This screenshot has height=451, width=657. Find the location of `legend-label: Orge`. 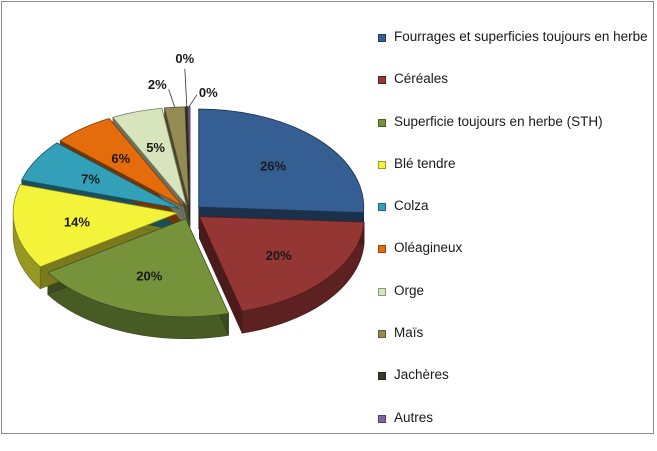

legend-label: Orge is located at coordinates (409, 291).